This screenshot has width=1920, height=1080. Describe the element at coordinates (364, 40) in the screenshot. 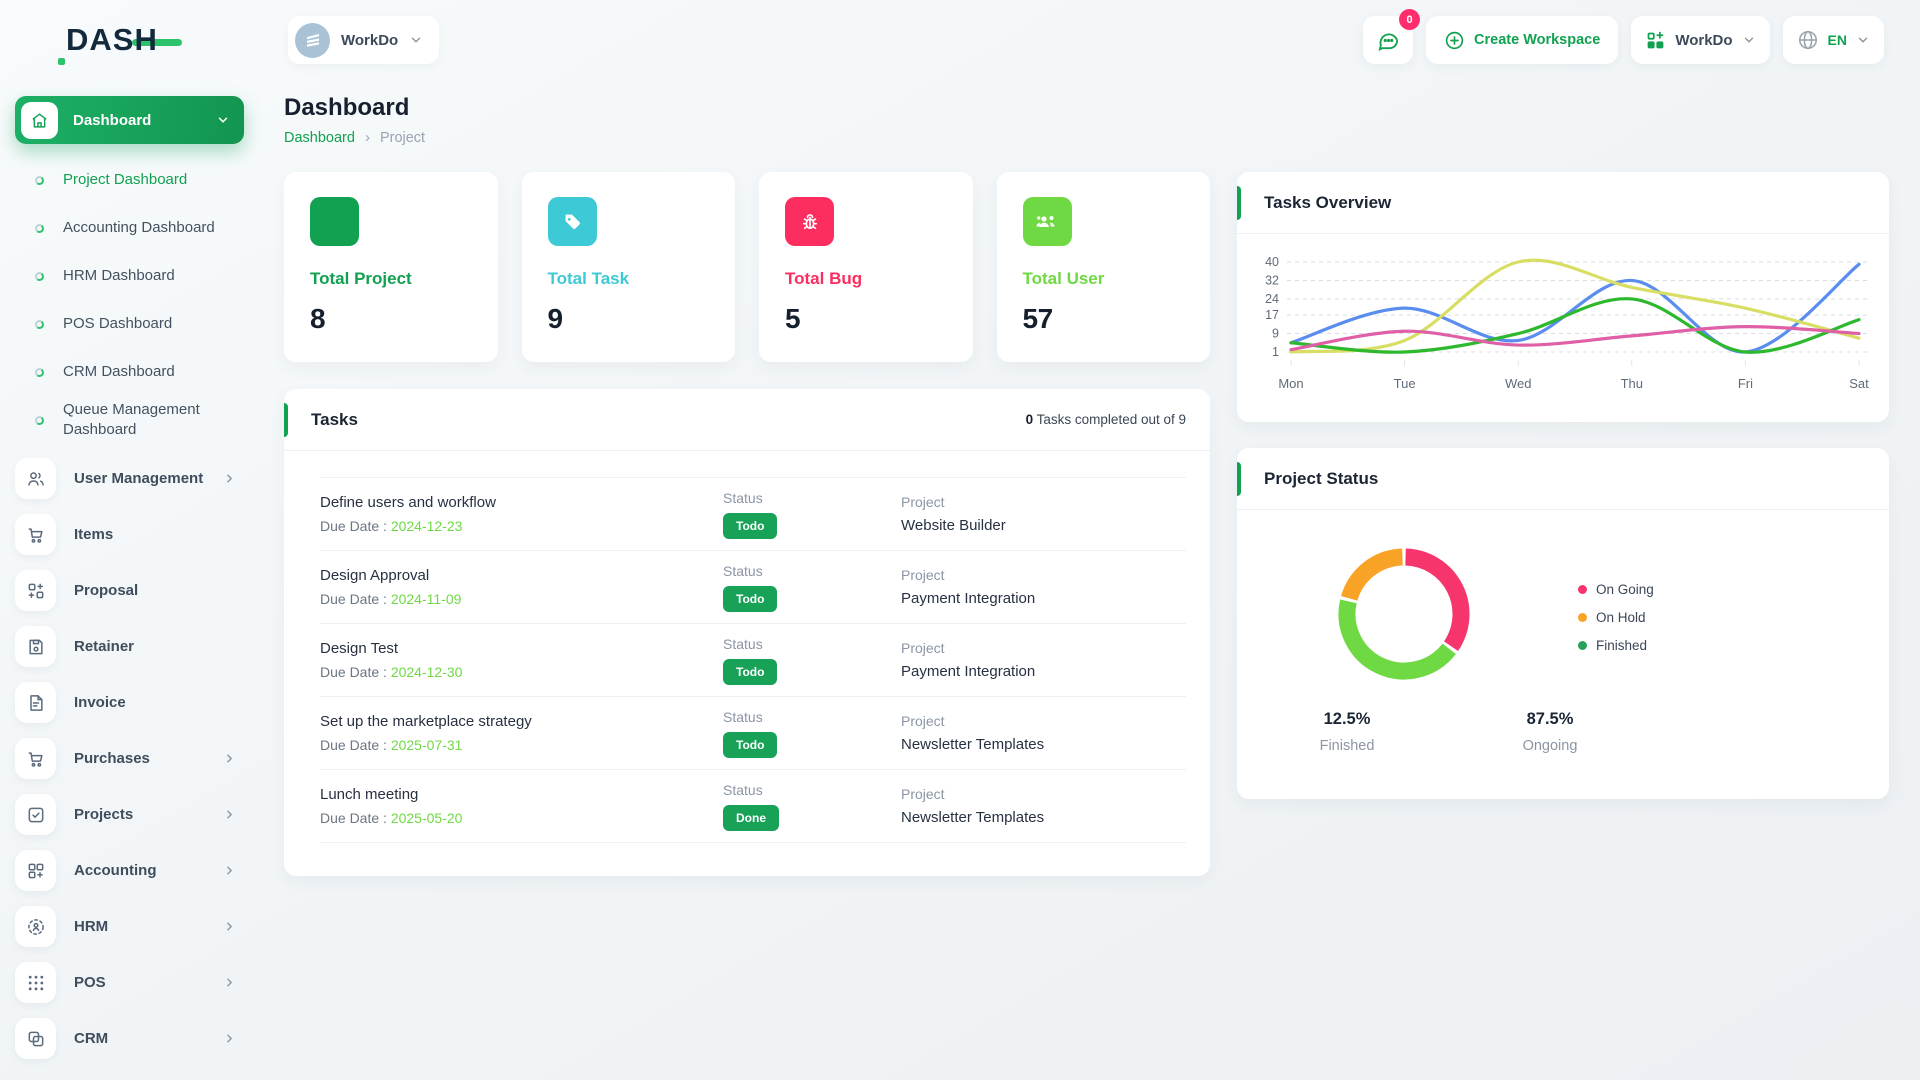

I see `workspace-selector: WorkDo` at that location.